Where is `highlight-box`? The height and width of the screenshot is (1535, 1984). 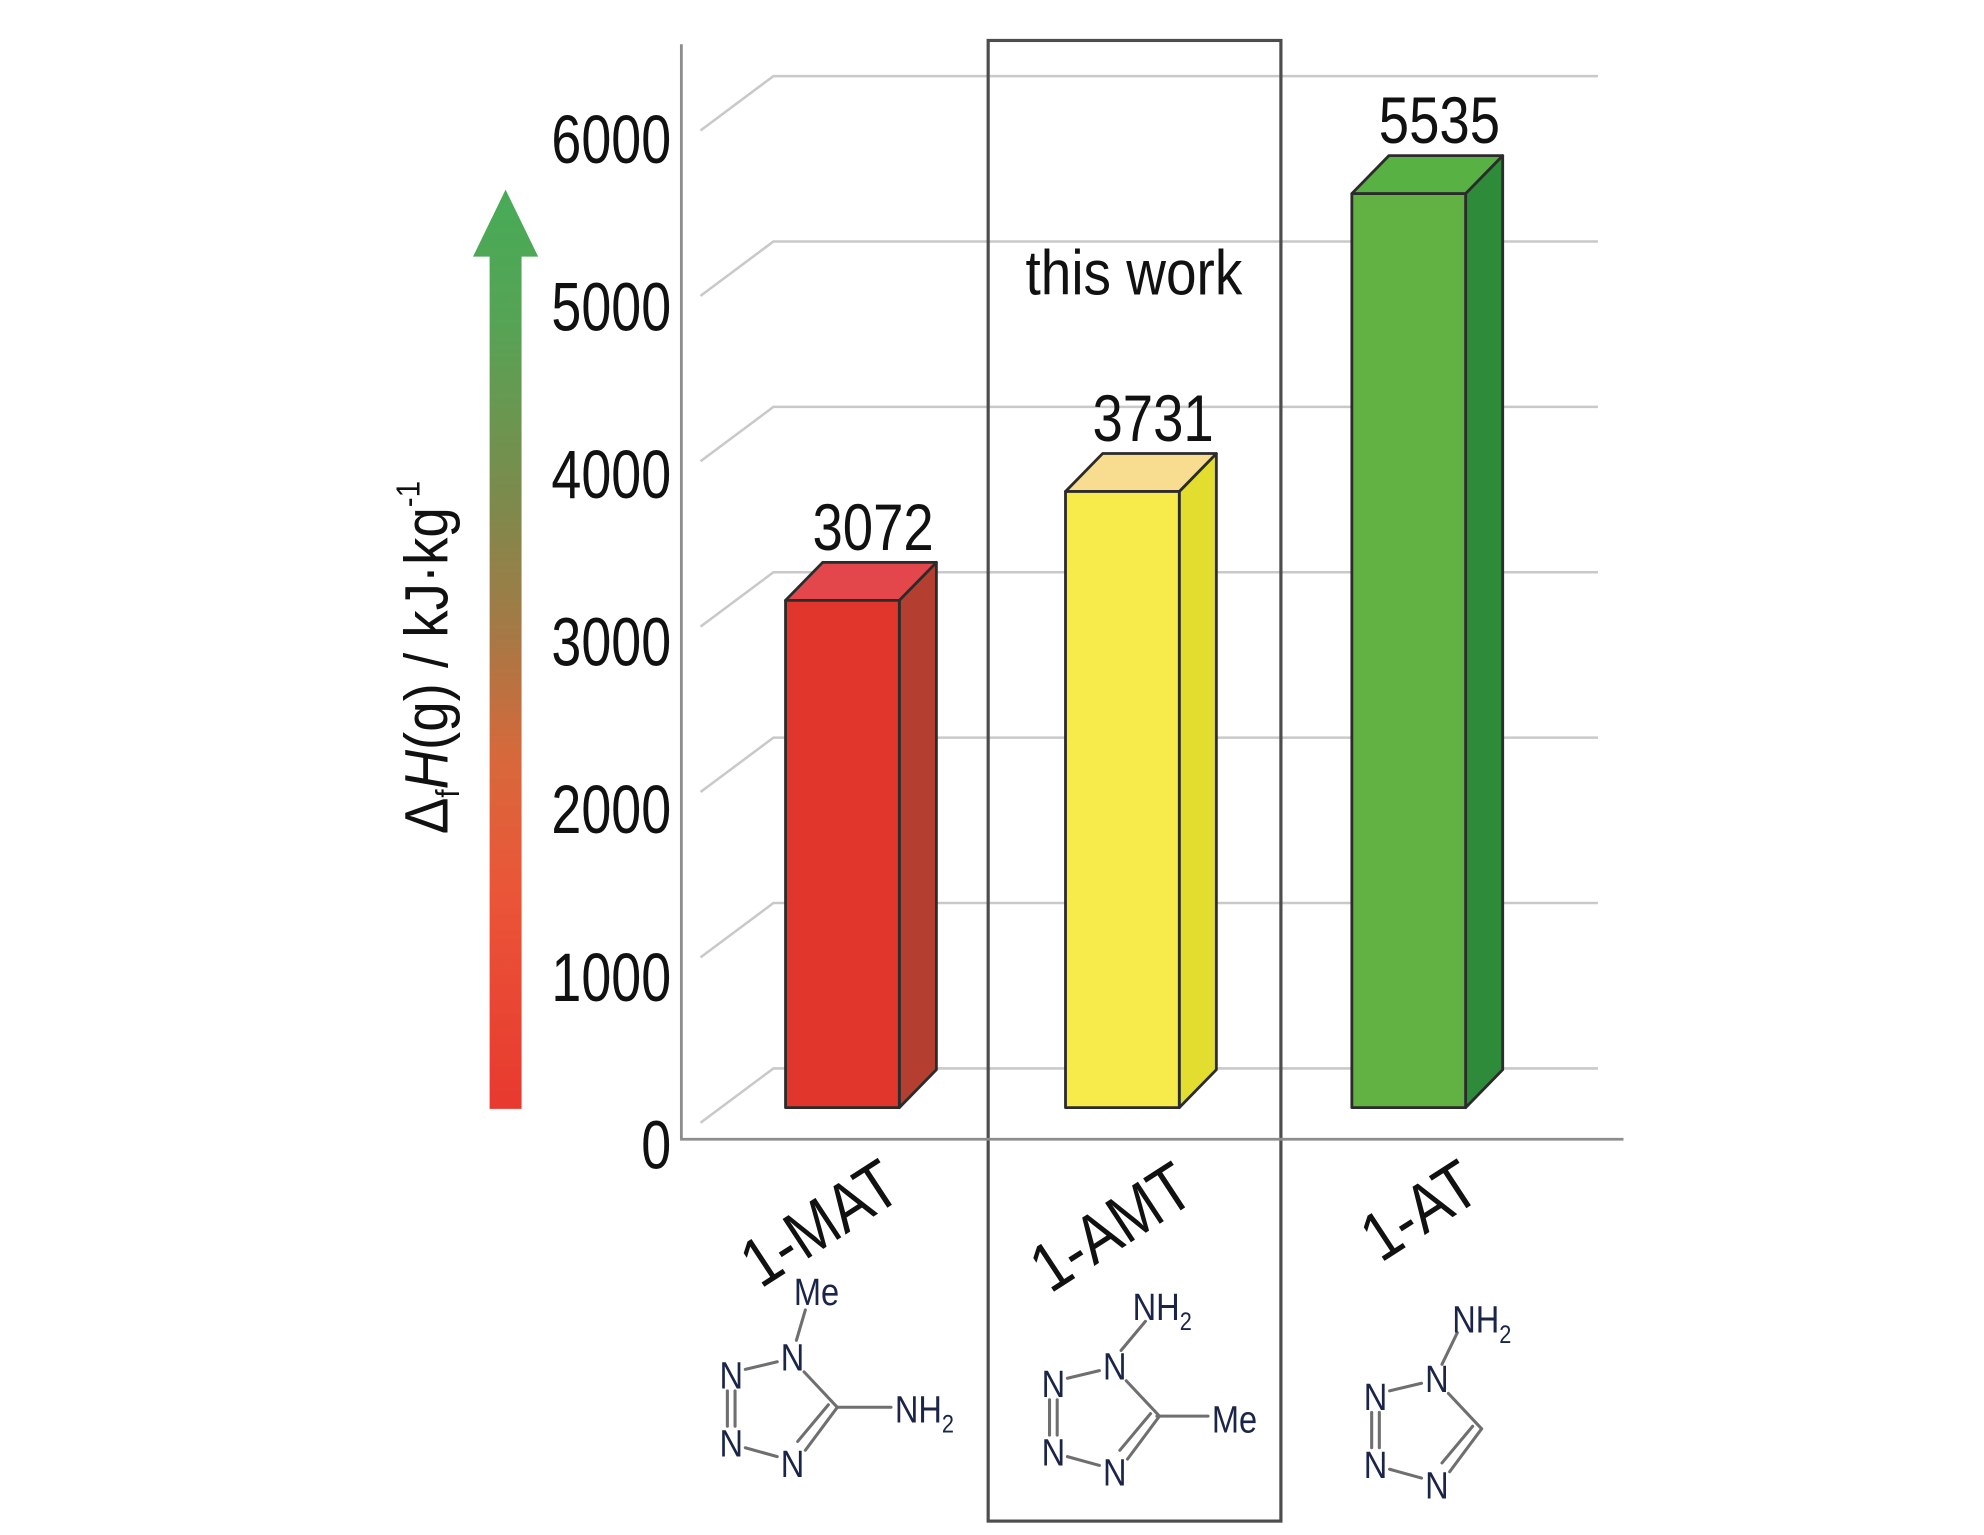 highlight-box is located at coordinates (1134, 780).